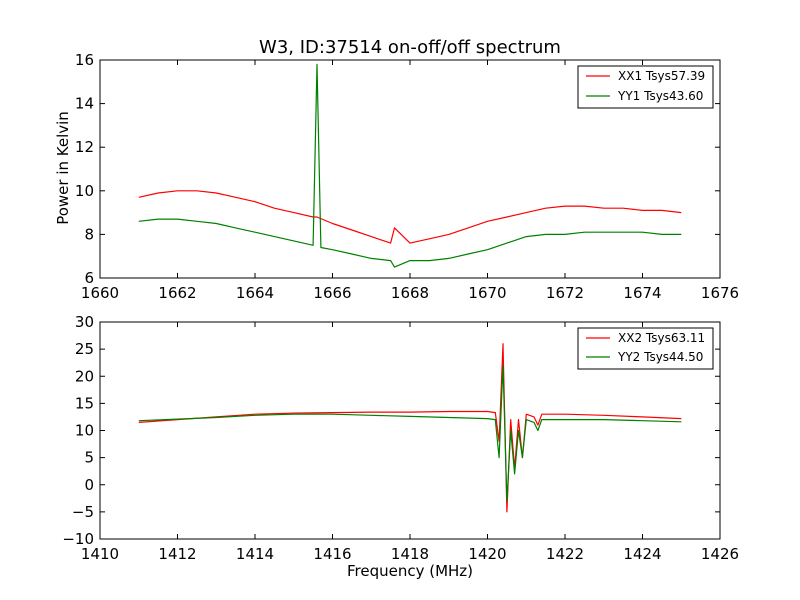 The width and height of the screenshot is (800, 600). Describe the element at coordinates (177, 293) in the screenshot. I see `top-x-tick-label: 1662` at that location.